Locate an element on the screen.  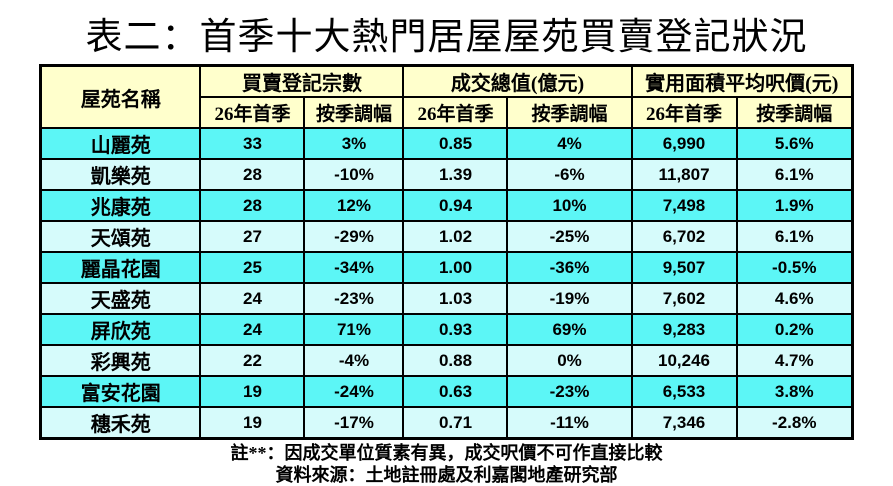
cell-value-change: 0% is located at coordinates (569, 360).